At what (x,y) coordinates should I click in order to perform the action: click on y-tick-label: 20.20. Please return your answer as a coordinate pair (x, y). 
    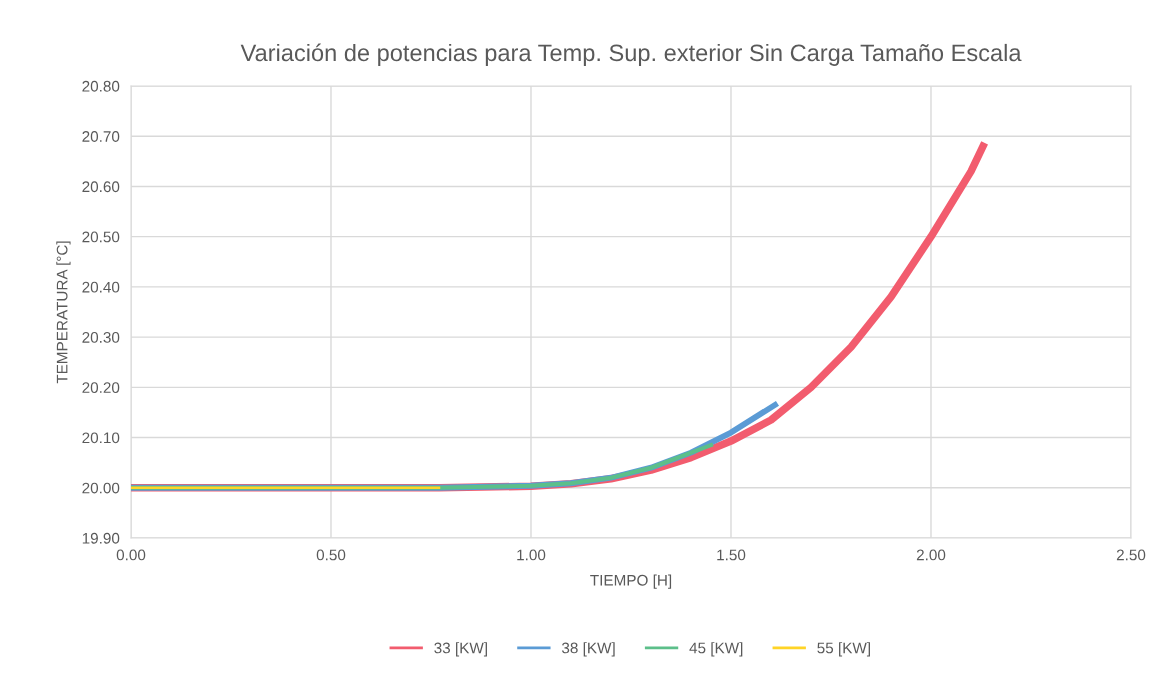
    Looking at the image, I should click on (101, 388).